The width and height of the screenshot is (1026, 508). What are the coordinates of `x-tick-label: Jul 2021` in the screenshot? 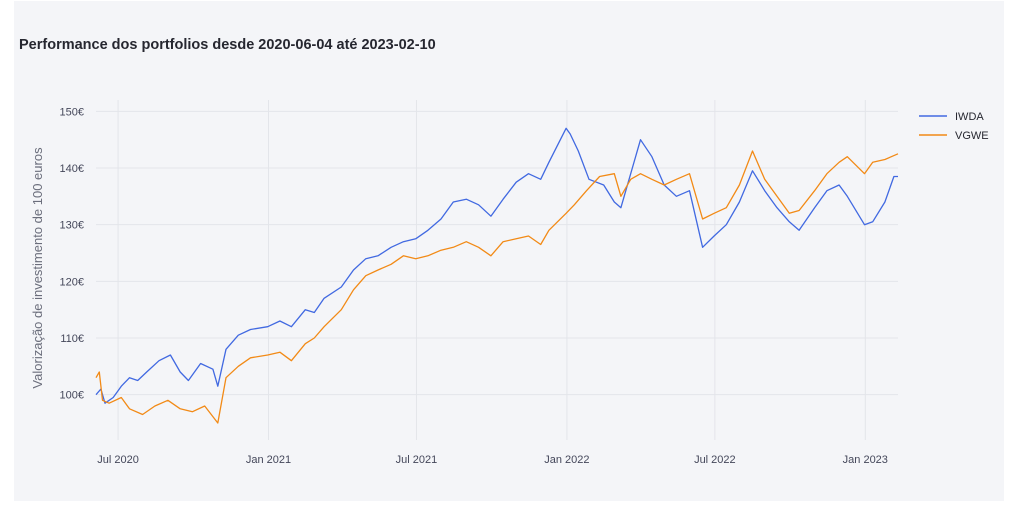 It's located at (417, 460).